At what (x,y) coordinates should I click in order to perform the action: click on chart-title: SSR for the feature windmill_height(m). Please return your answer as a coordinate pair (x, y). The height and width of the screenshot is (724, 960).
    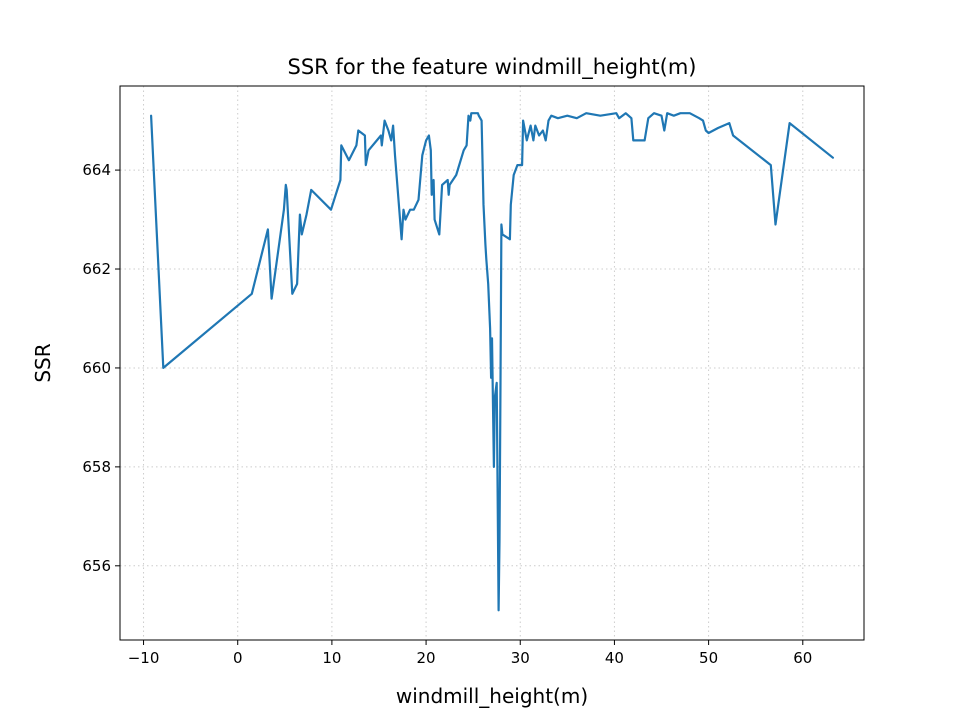
    Looking at the image, I should click on (492, 67).